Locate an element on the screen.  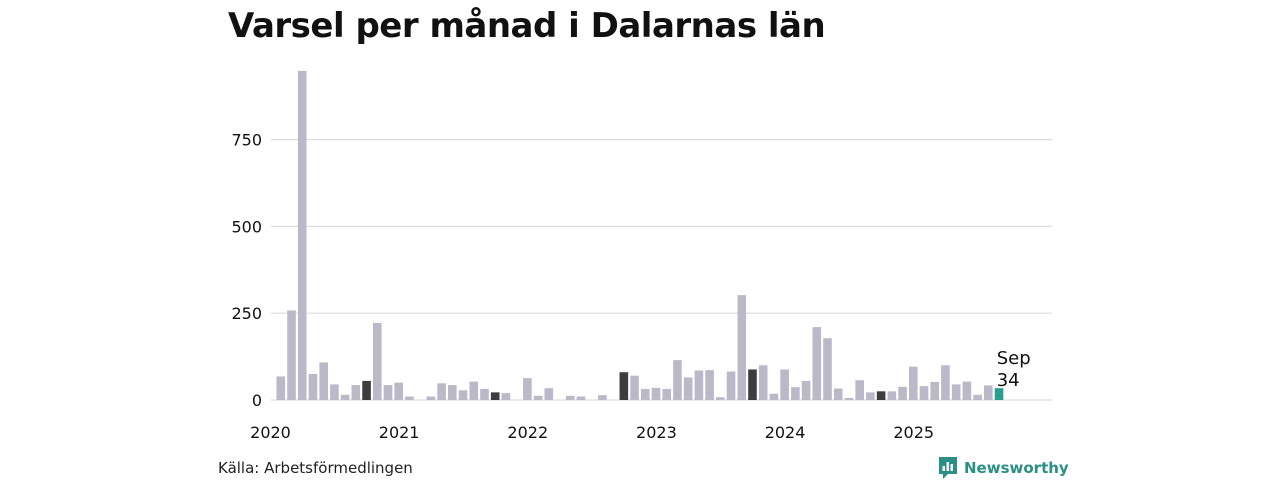
y-tick-label: 250 is located at coordinates (246, 313).